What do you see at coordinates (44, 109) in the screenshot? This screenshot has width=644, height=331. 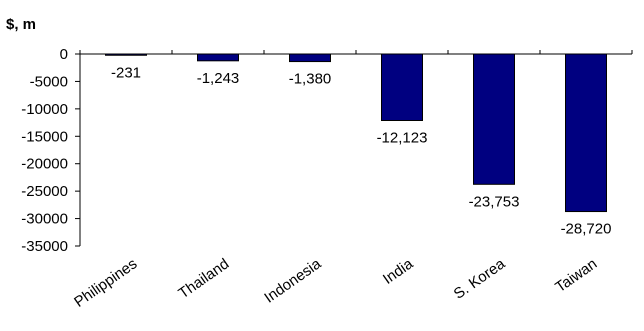 I see `y-tick-label: -10000` at bounding box center [44, 109].